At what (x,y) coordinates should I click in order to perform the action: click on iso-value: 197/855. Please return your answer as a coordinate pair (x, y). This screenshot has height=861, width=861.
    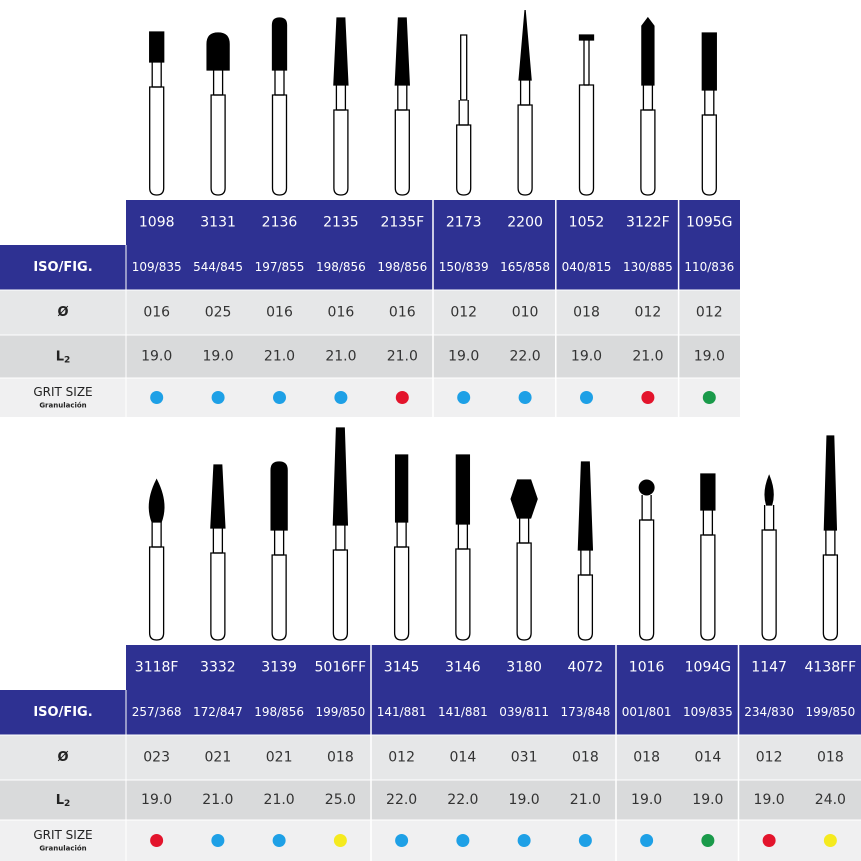
    Looking at the image, I should click on (280, 267).